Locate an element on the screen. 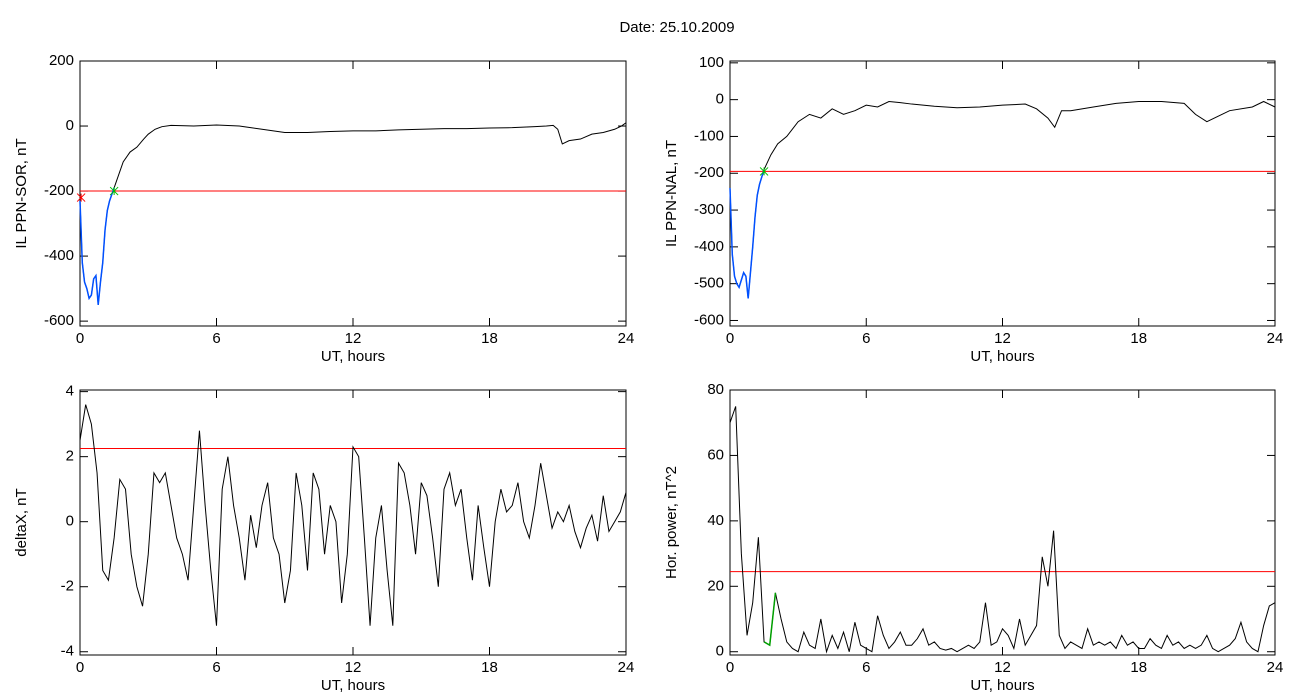 The height and width of the screenshot is (700, 1300). y-tick-label: -2 is located at coordinates (67, 586).